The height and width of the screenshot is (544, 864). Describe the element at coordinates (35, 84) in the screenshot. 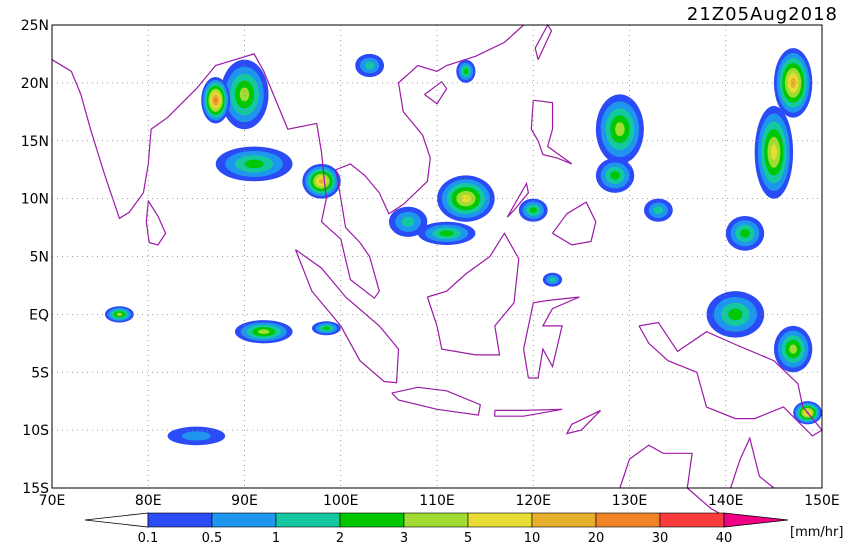

I see `lat-label: 20N` at that location.